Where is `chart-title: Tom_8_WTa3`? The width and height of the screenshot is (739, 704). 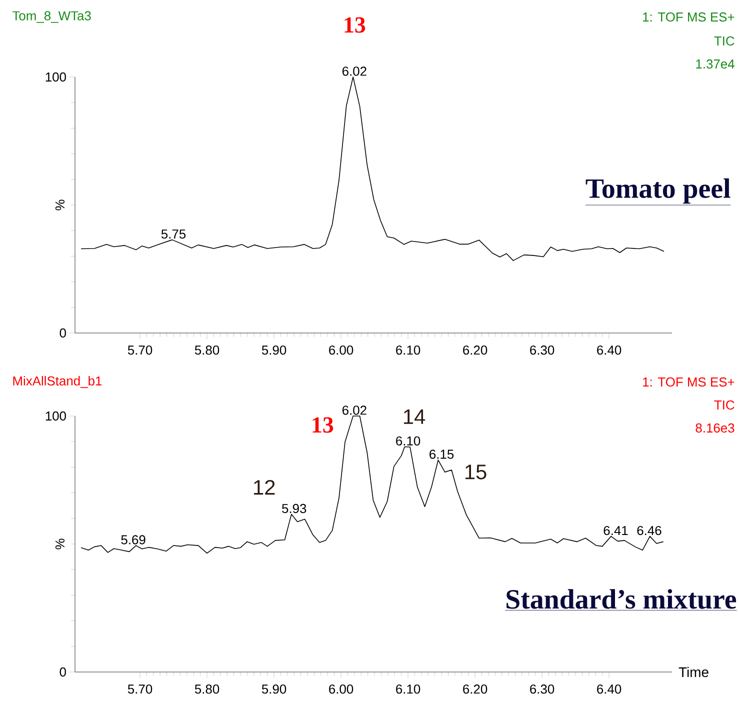
chart-title: Tom_8_WTa3 is located at coordinates (51, 17).